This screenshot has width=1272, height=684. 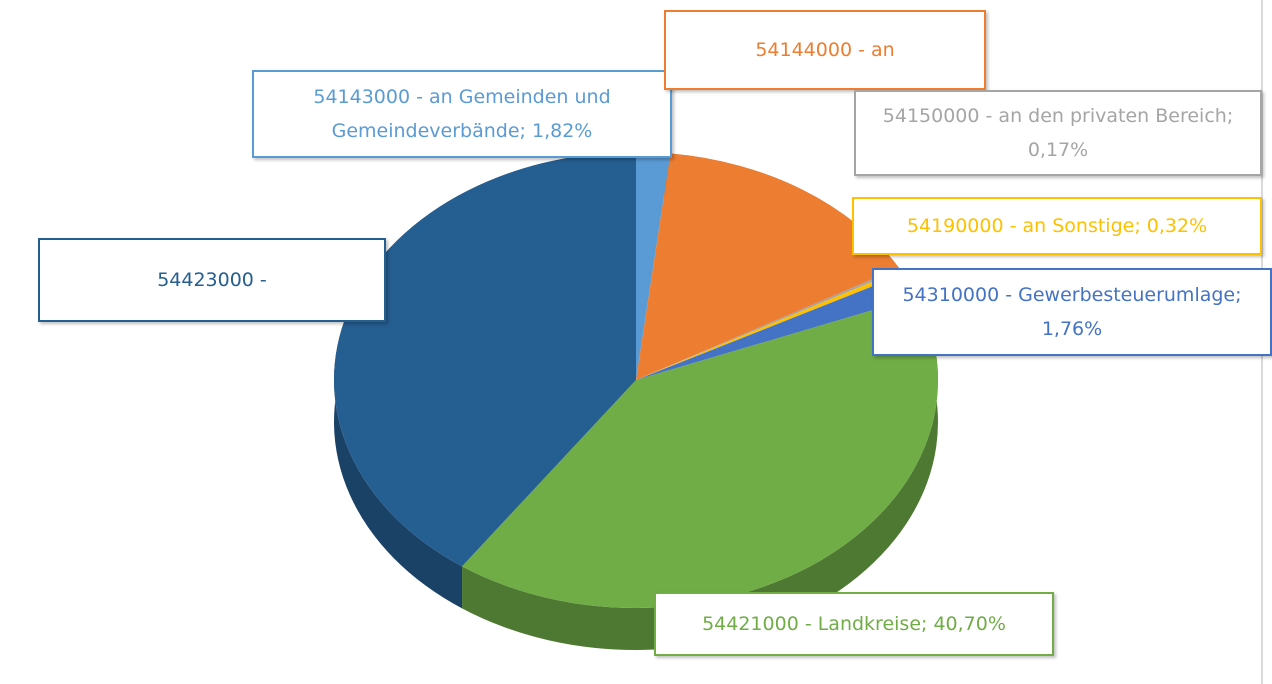 What do you see at coordinates (212, 280) in the screenshot?
I see `data-label: 54423000 -` at bounding box center [212, 280].